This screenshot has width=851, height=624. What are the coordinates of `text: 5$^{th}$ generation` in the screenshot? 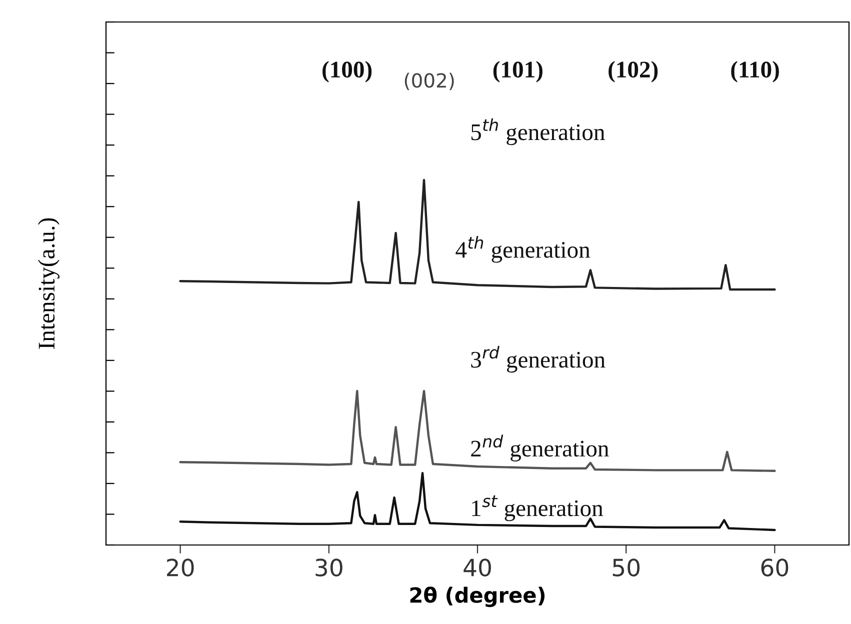 It's located at (538, 132).